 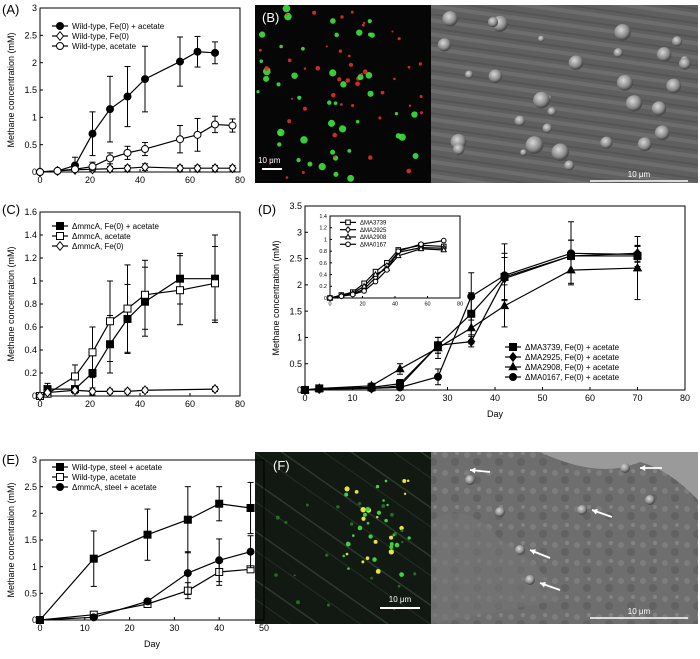 I want to click on legend-label: ΔMA2908, so click(x=373, y=238).